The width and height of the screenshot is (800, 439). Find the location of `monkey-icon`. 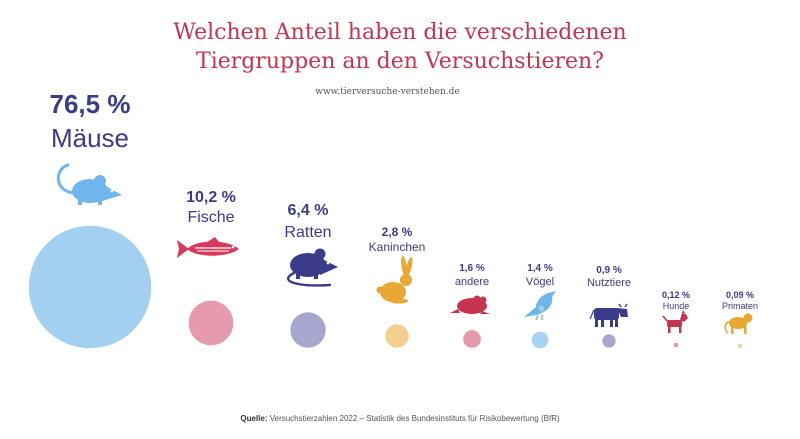

monkey-icon is located at coordinates (738, 323).